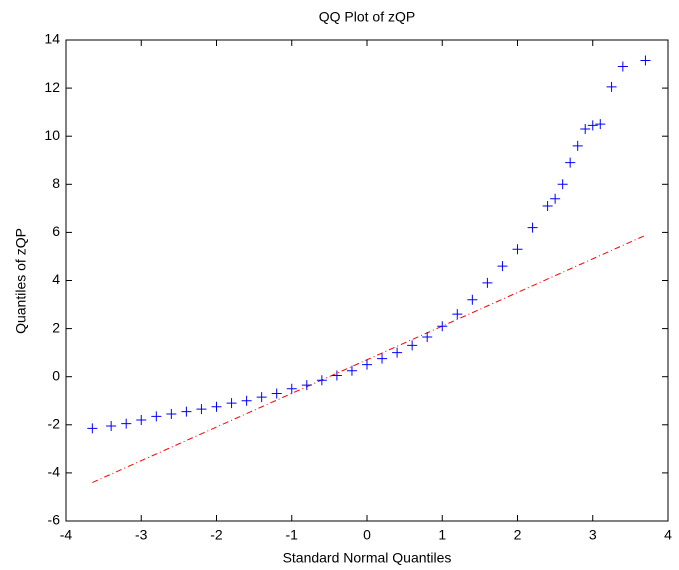  I want to click on x-tick-label: -1, so click(292, 535).